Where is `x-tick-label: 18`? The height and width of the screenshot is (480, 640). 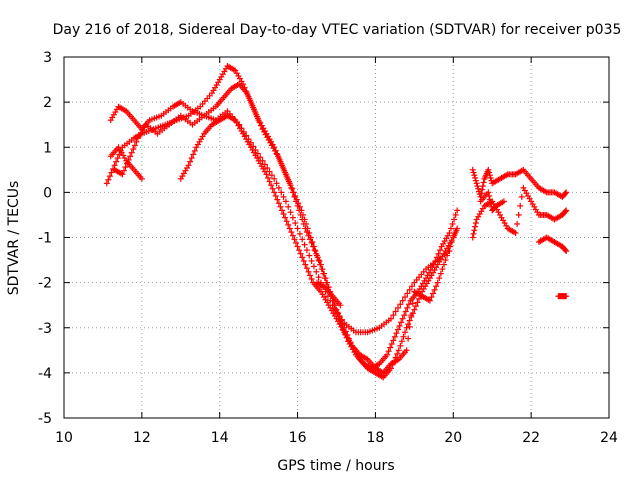
x-tick-label: 18 is located at coordinates (376, 438).